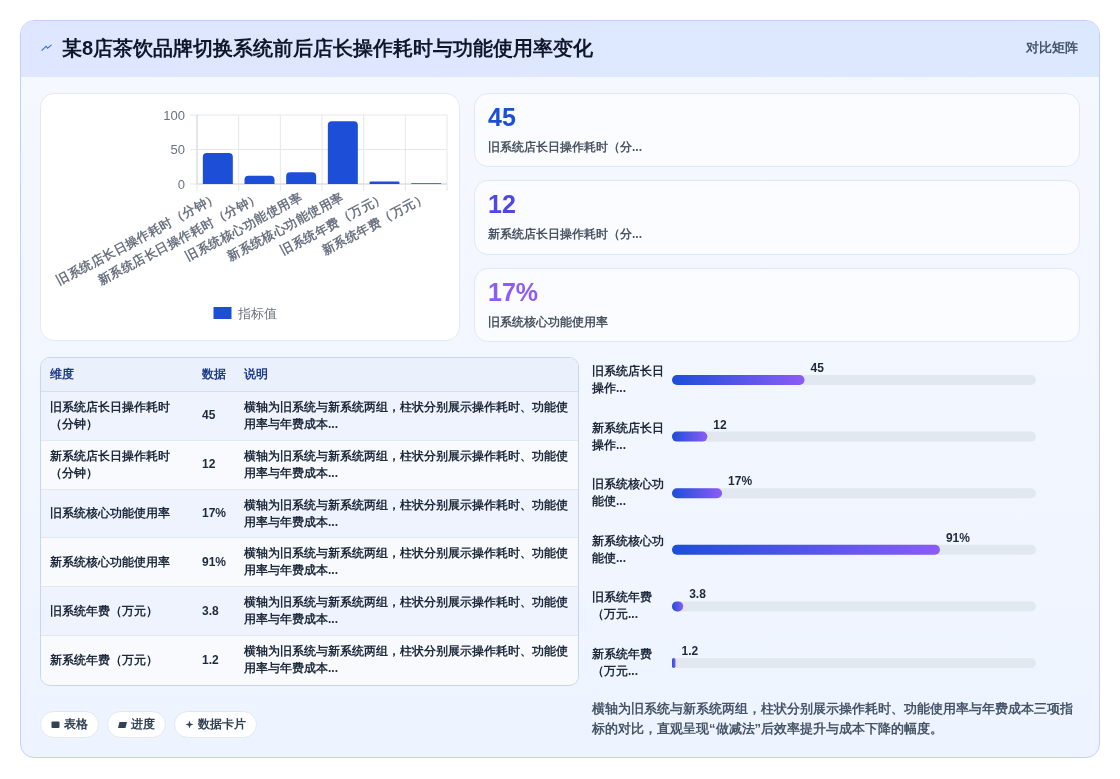 The image size is (1120, 779). Describe the element at coordinates (698, 594) in the screenshot. I see `data-label: 3.8` at that location.